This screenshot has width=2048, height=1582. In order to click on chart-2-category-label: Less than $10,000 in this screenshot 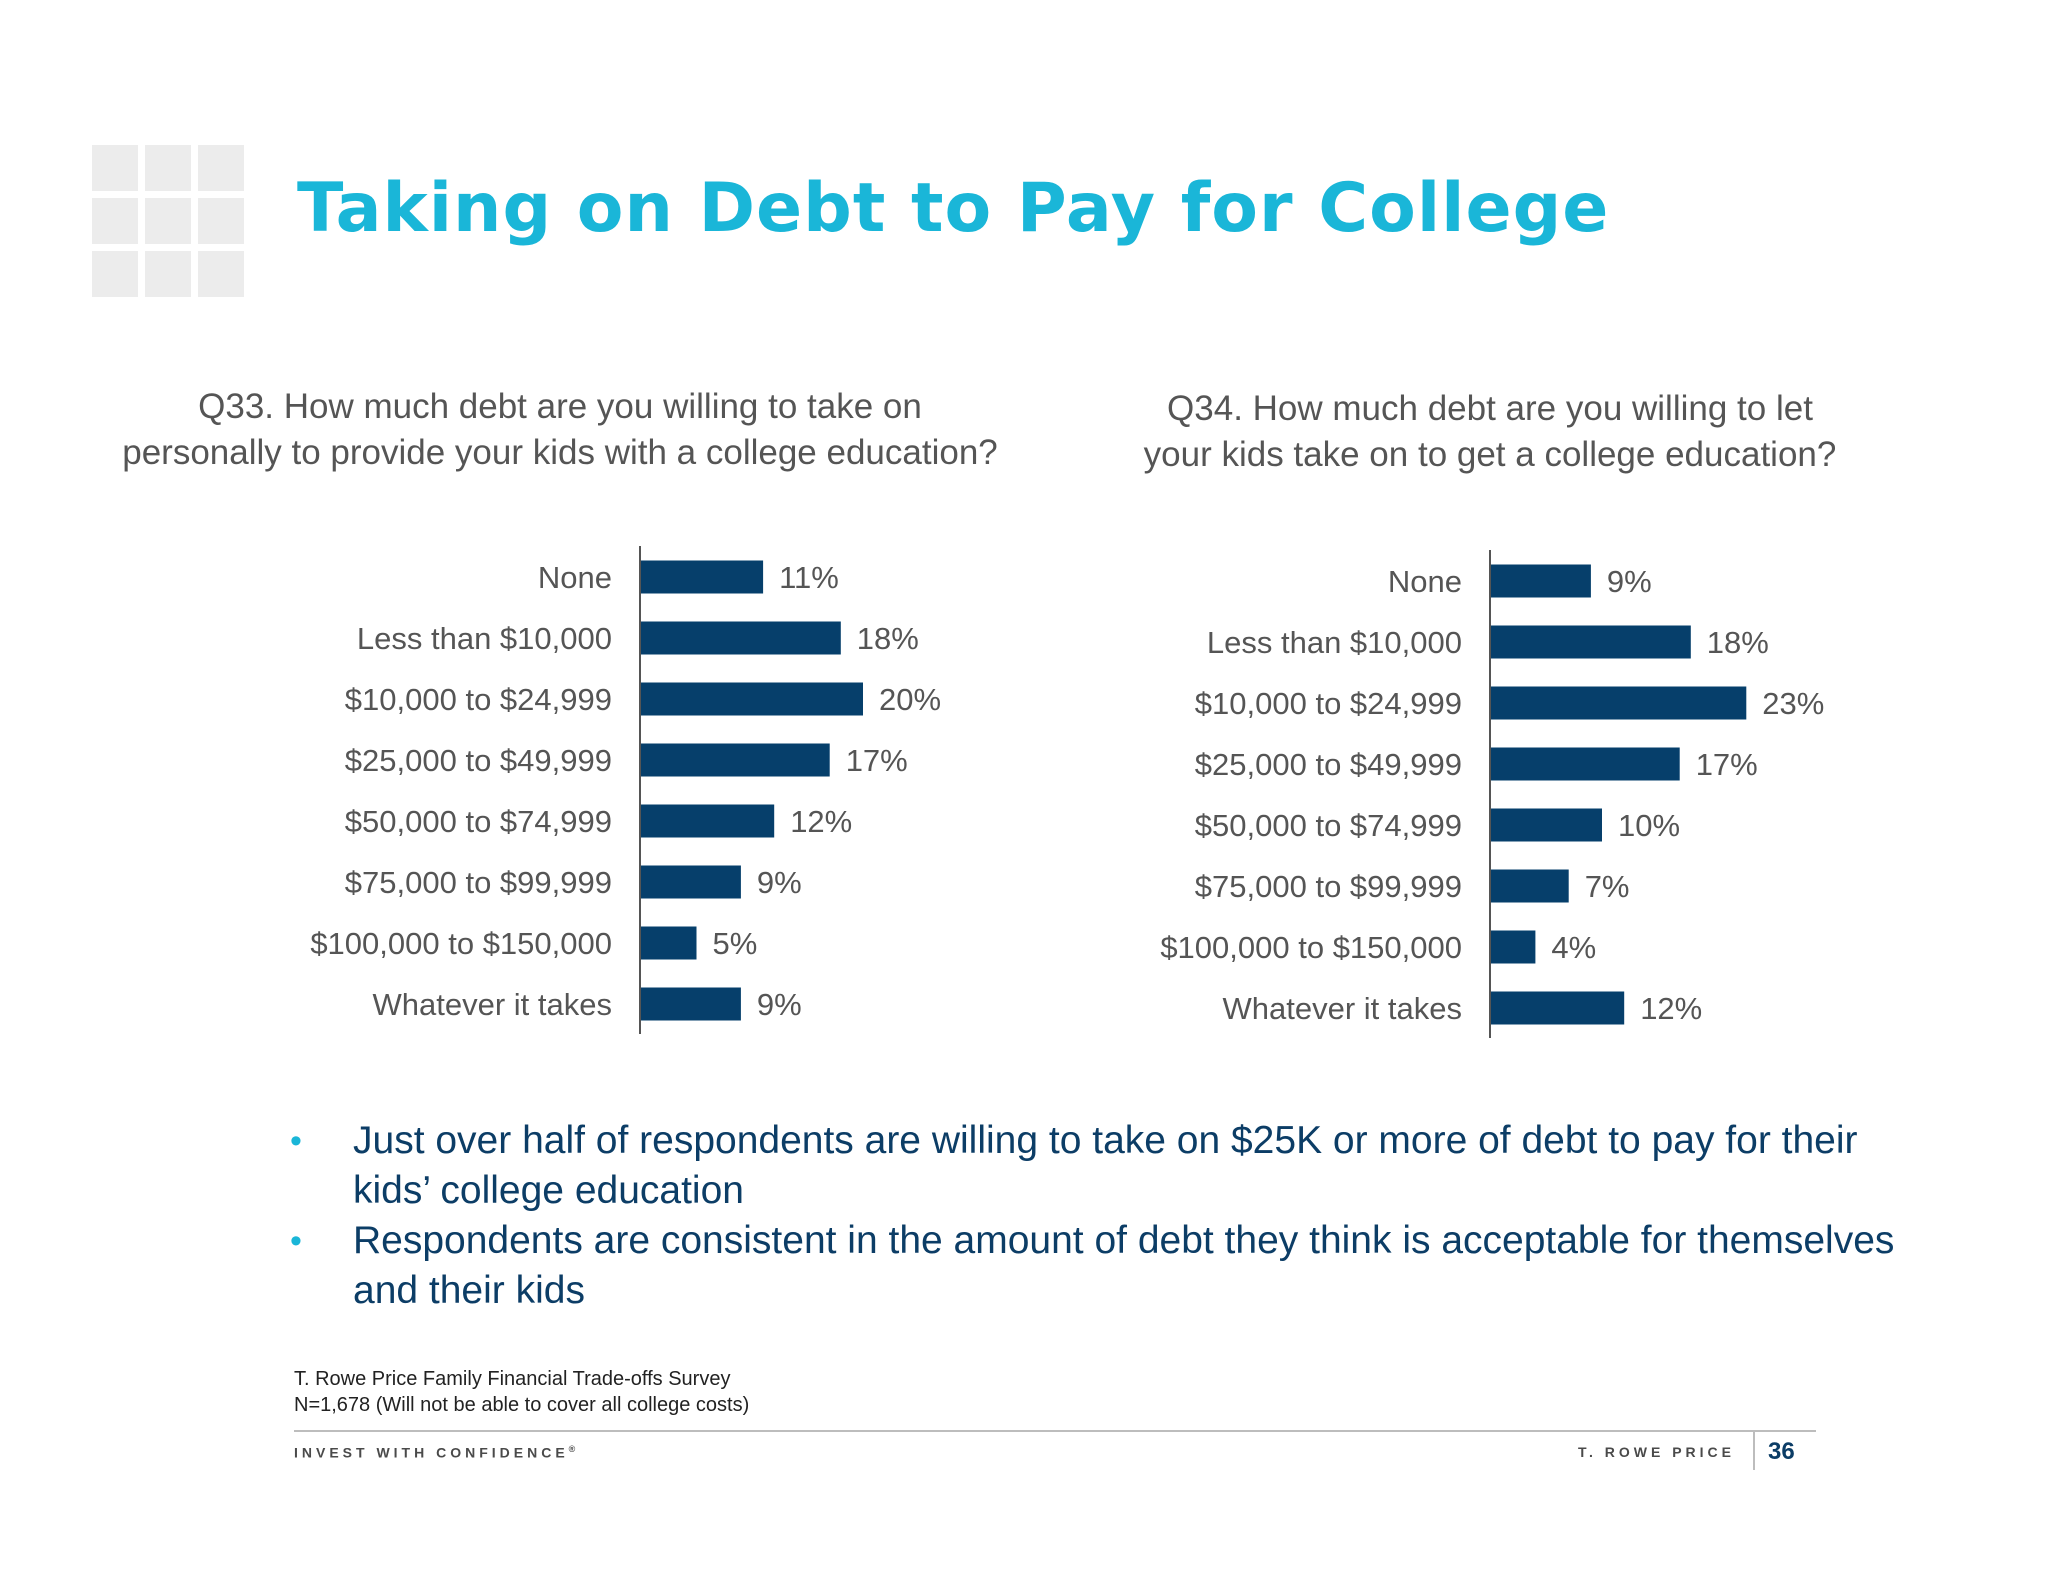, I will do `click(1334, 642)`.